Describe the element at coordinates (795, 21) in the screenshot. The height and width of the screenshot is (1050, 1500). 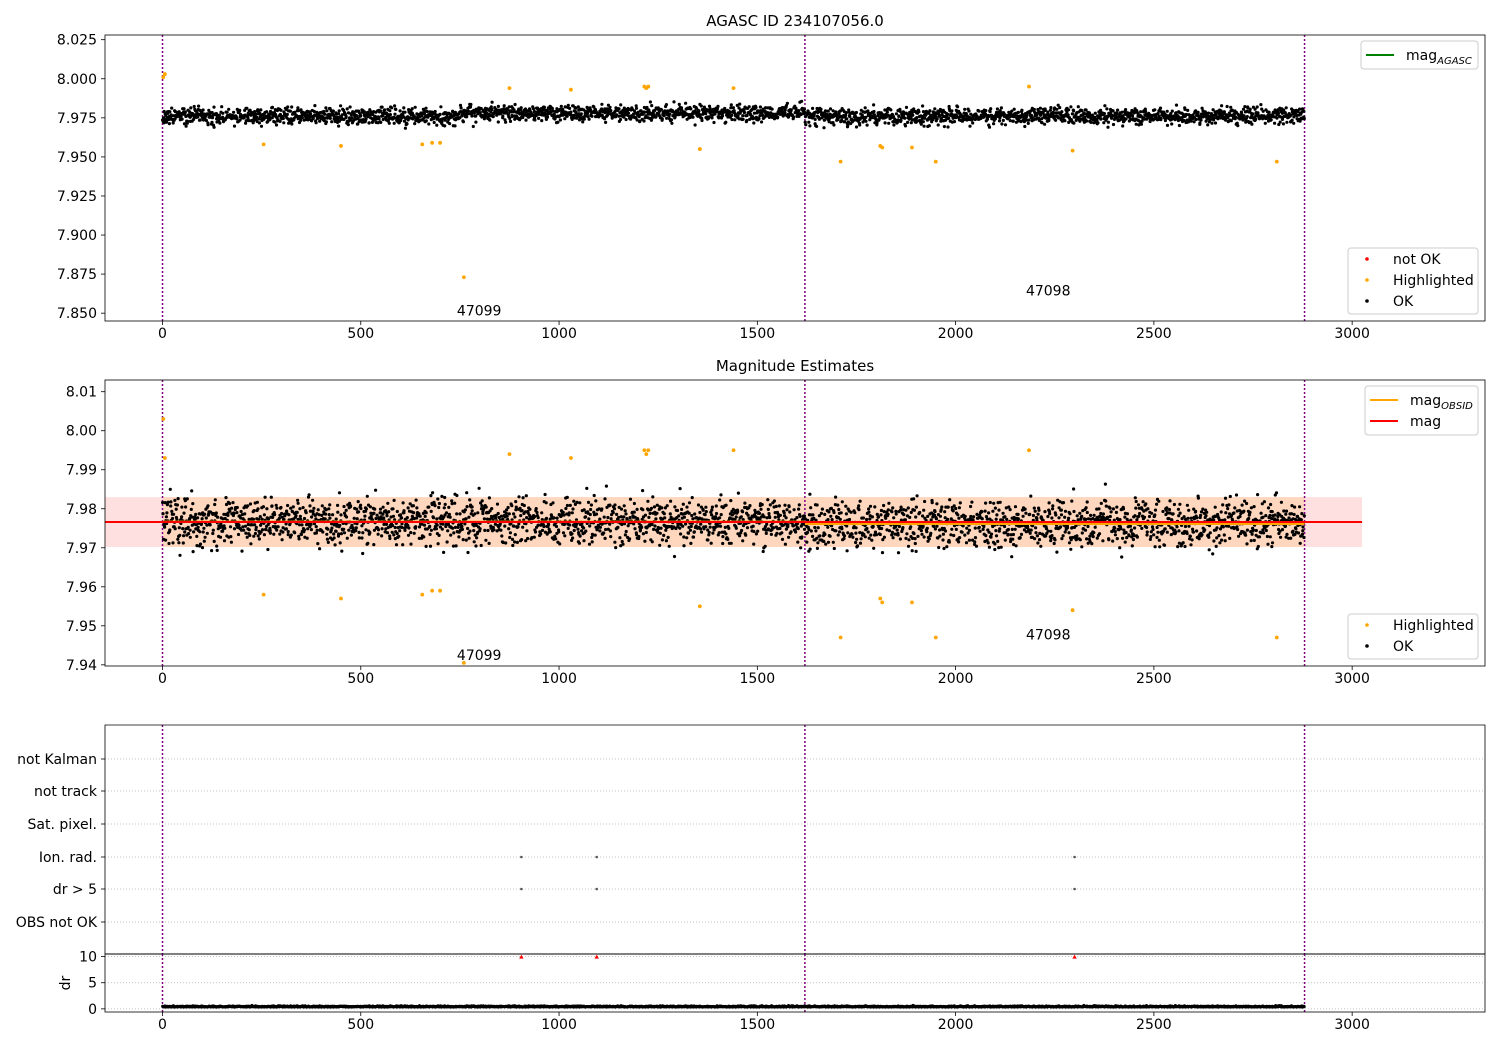
I see `chart-title: AGASC ID 234107056.0` at that location.